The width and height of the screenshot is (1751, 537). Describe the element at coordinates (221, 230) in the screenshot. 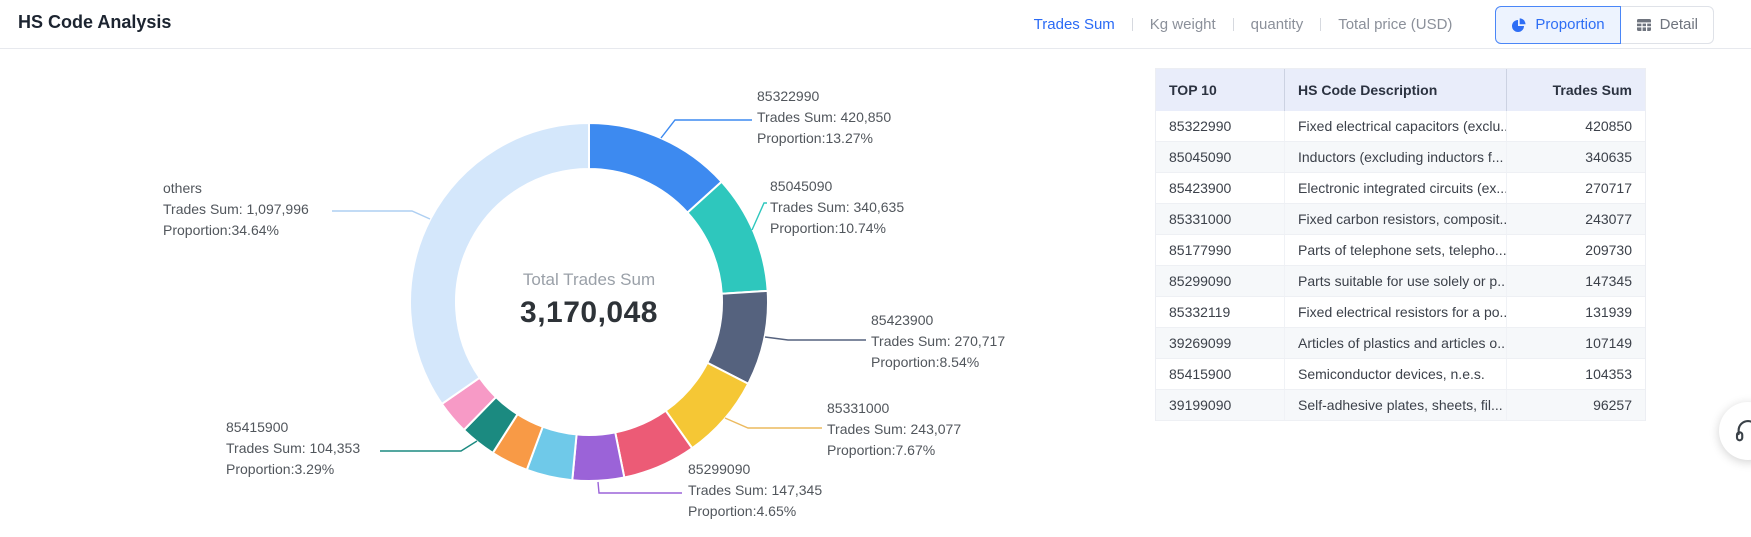

I see `callout-proportion: Proportion:34.64%` at that location.